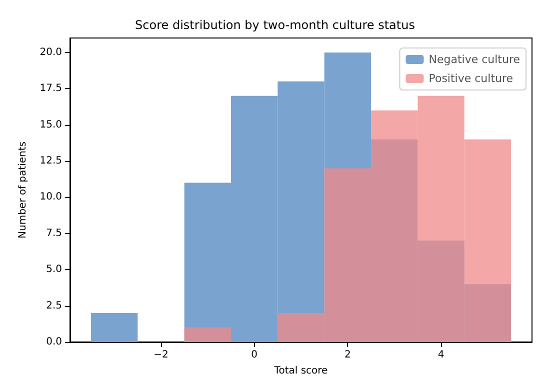 The image size is (550, 392). What do you see at coordinates (347, 355) in the screenshot?
I see `x-tick-label: 2` at bounding box center [347, 355].